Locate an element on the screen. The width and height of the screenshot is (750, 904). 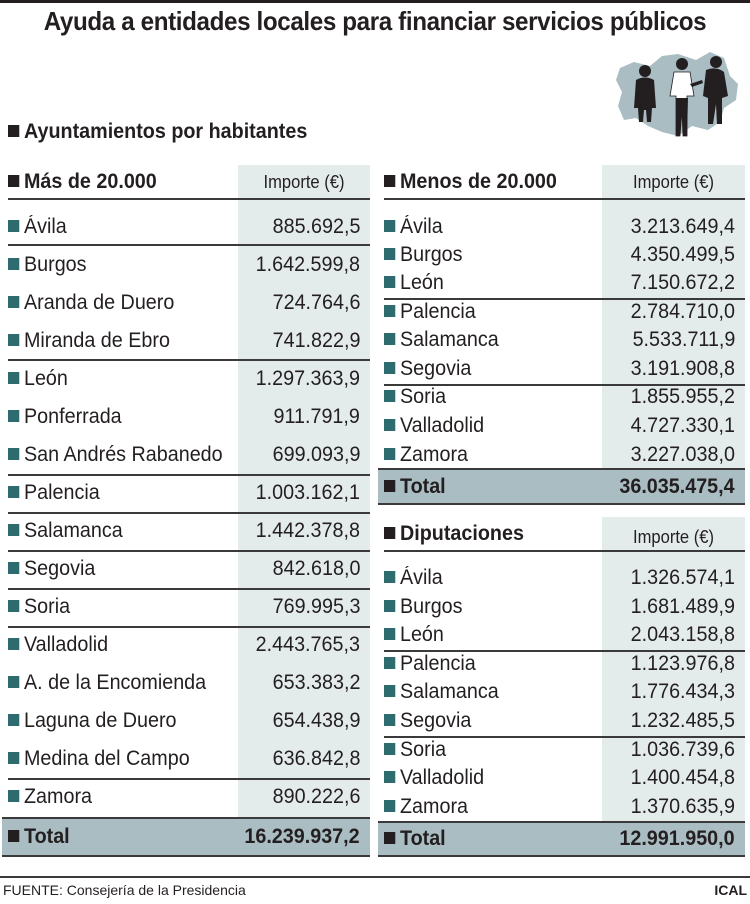
source-credit: FUENTE: Consejería de la Presidencia is located at coordinates (124, 890).